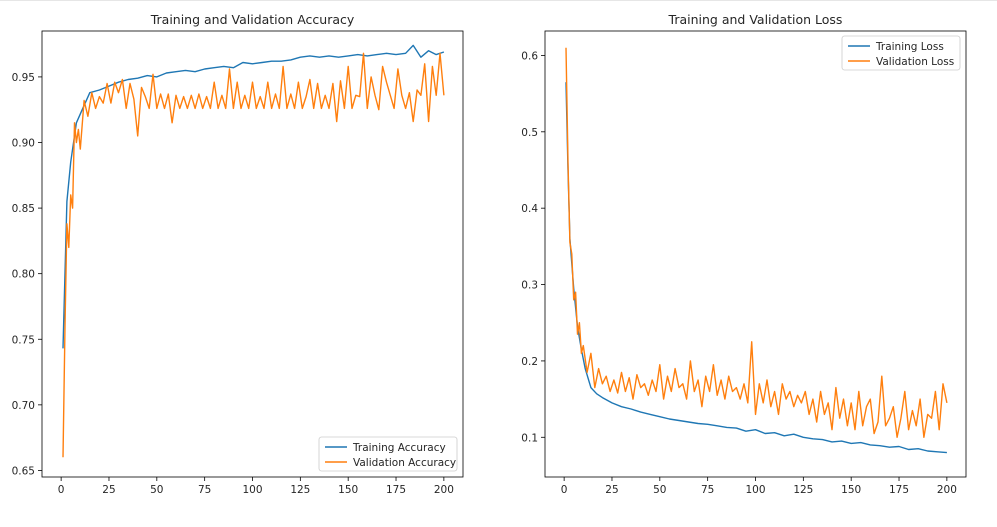 The height and width of the screenshot is (527, 997). I want to click on accuracy-x-tick-label: 200, so click(444, 490).